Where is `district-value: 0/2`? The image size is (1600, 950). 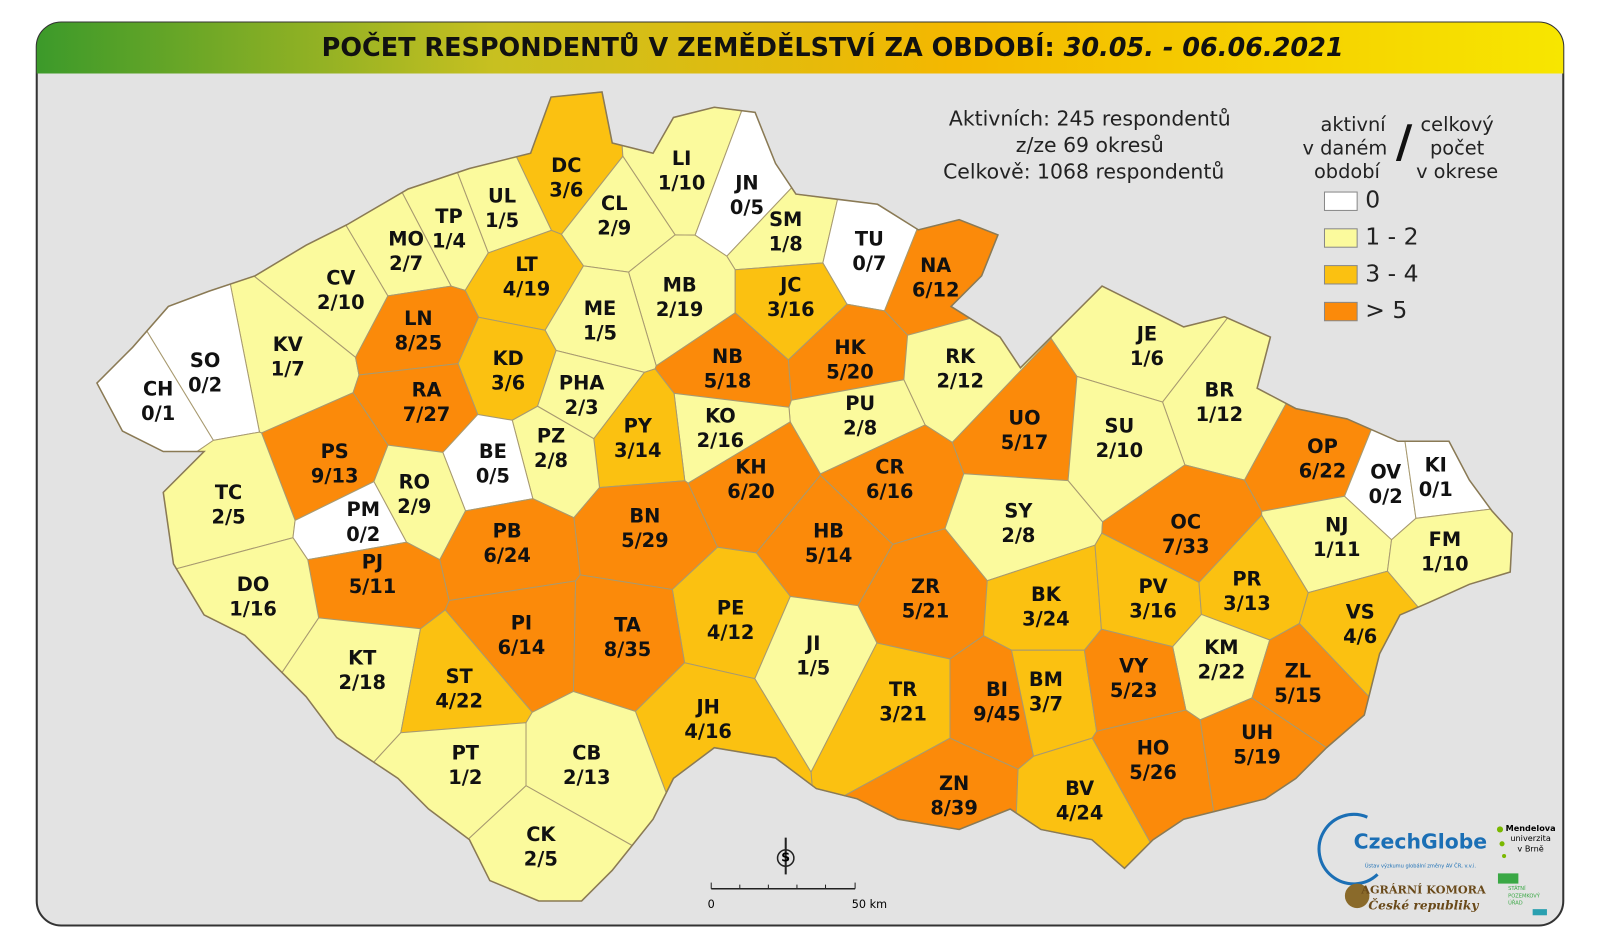
district-value: 0/2 is located at coordinates (1386, 496).